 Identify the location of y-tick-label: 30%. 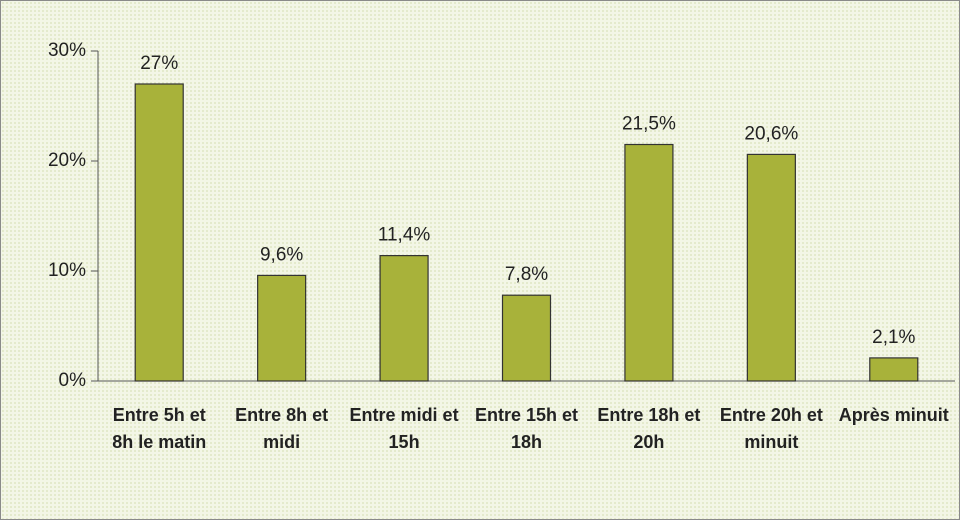
(67, 50).